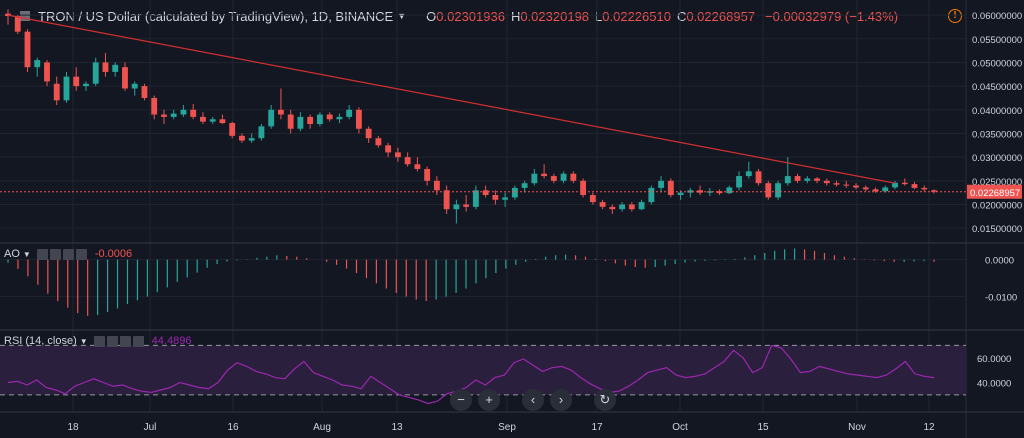 The height and width of the screenshot is (438, 1024). What do you see at coordinates (832, 16) in the screenshot?
I see `change-value: −0.00032979 (−1.43%)` at bounding box center [832, 16].